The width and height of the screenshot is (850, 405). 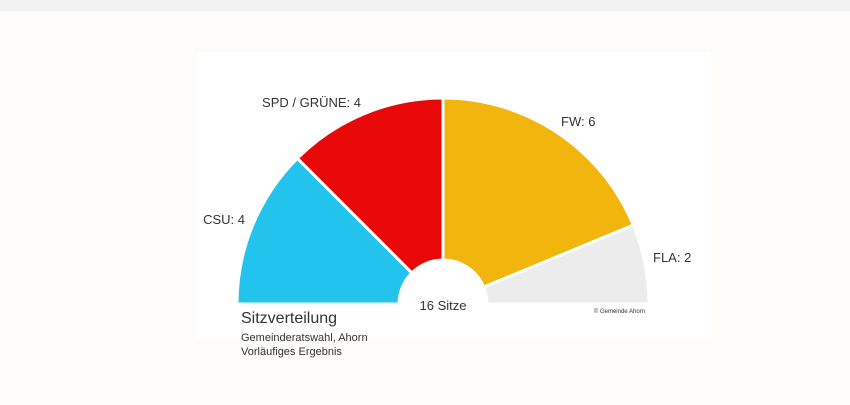 I want to click on subtitle-line-2: Vorläufiges Ergebnis, so click(x=291, y=352).